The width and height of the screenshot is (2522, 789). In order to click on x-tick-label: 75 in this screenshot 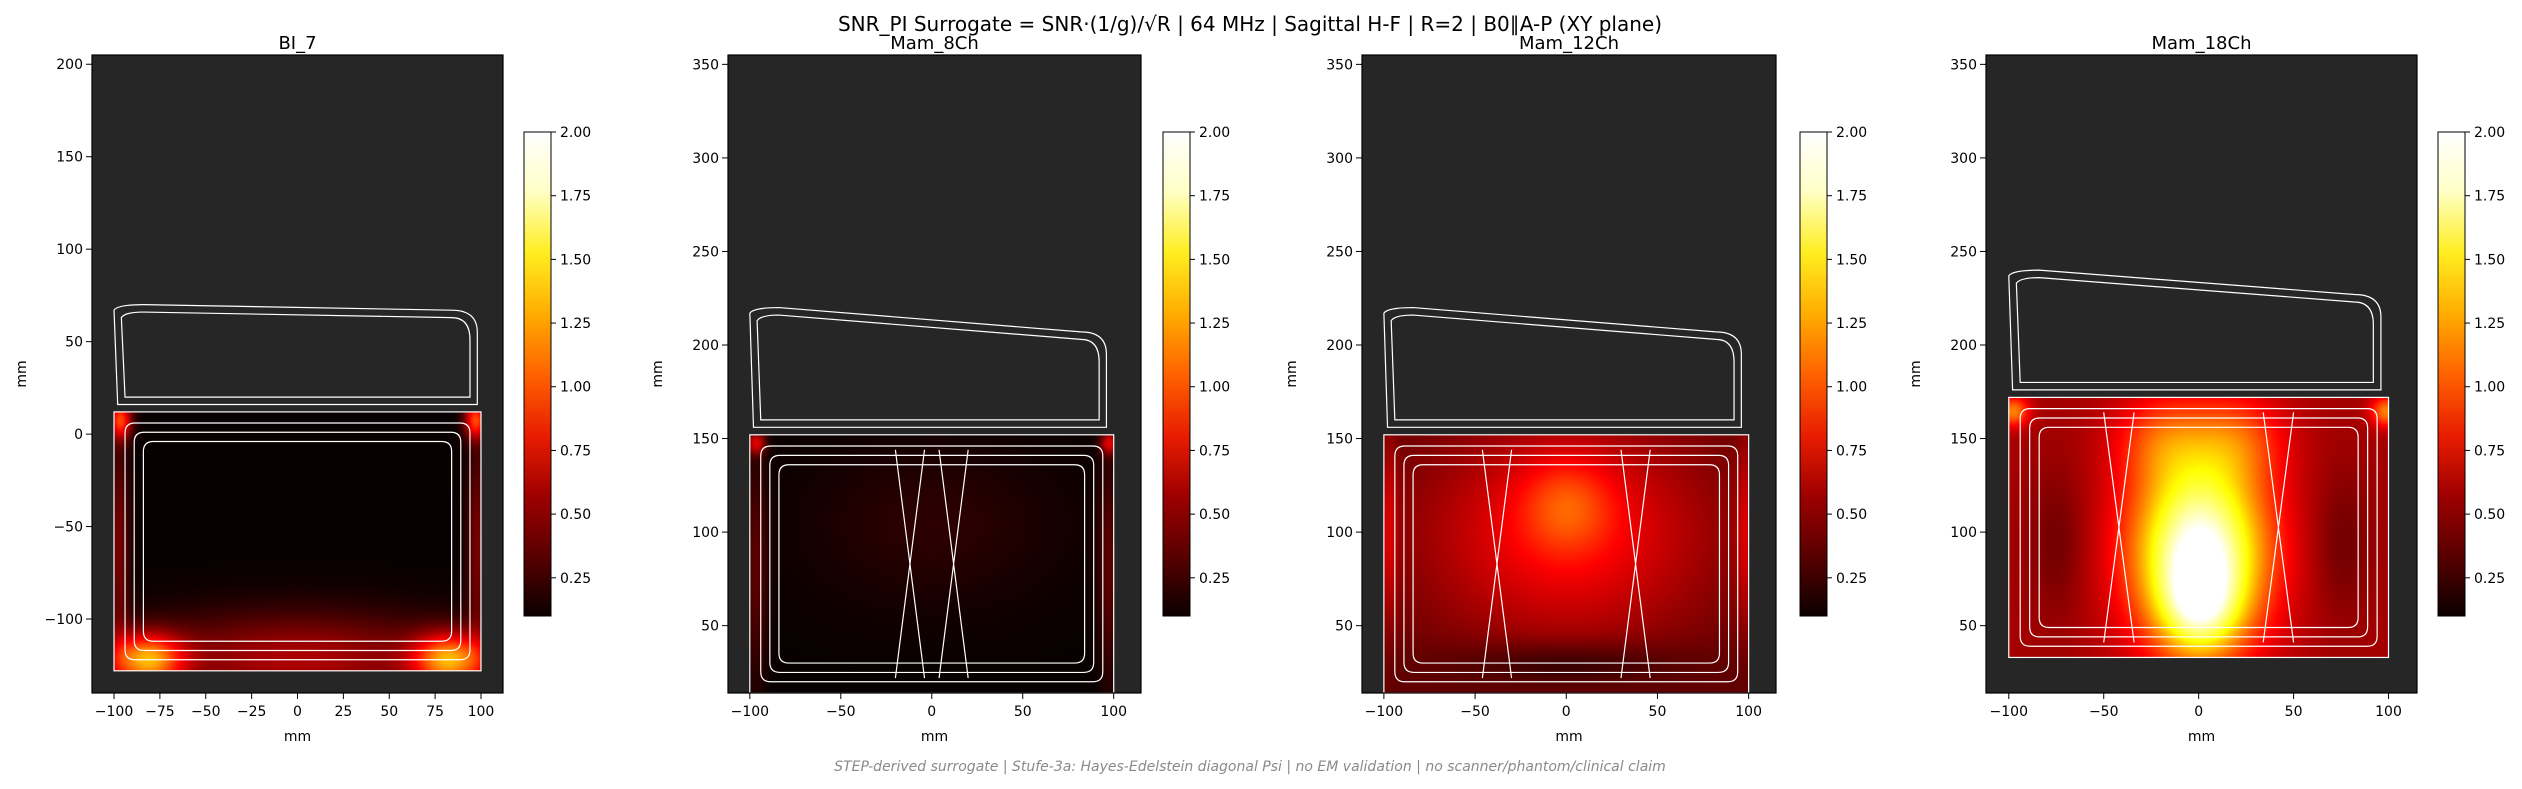, I will do `click(435, 712)`.